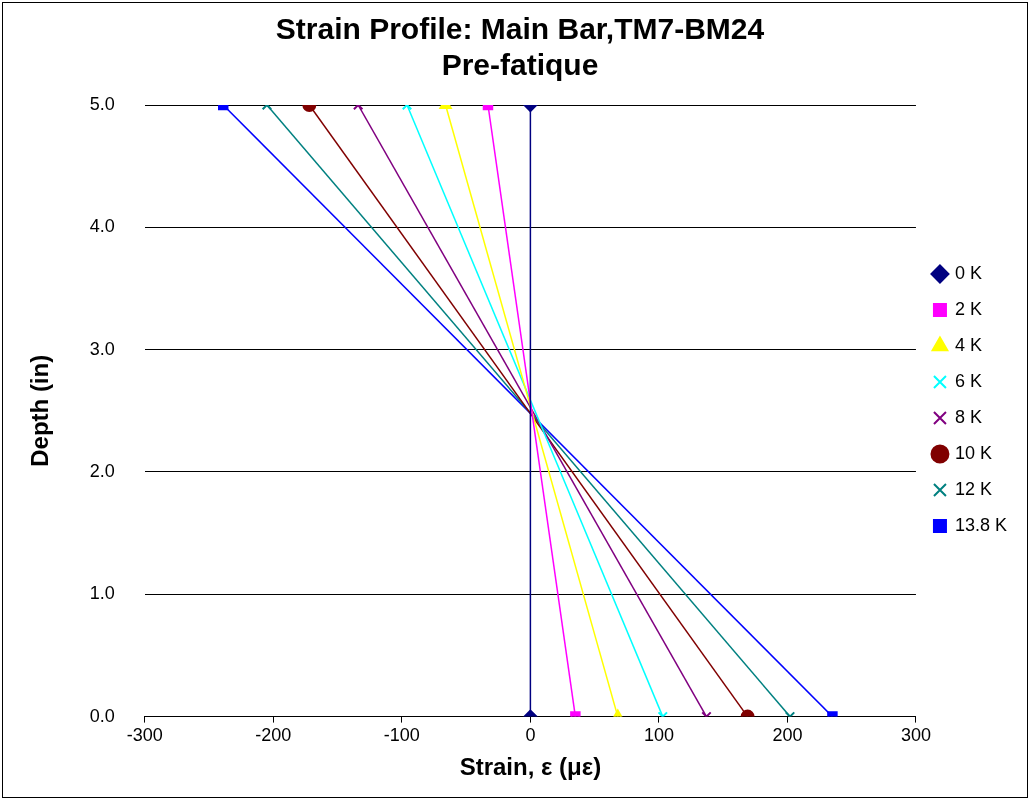 The width and height of the screenshot is (1034, 803). Describe the element at coordinates (915, 735) in the screenshot. I see `x-tick-label: 300` at that location.